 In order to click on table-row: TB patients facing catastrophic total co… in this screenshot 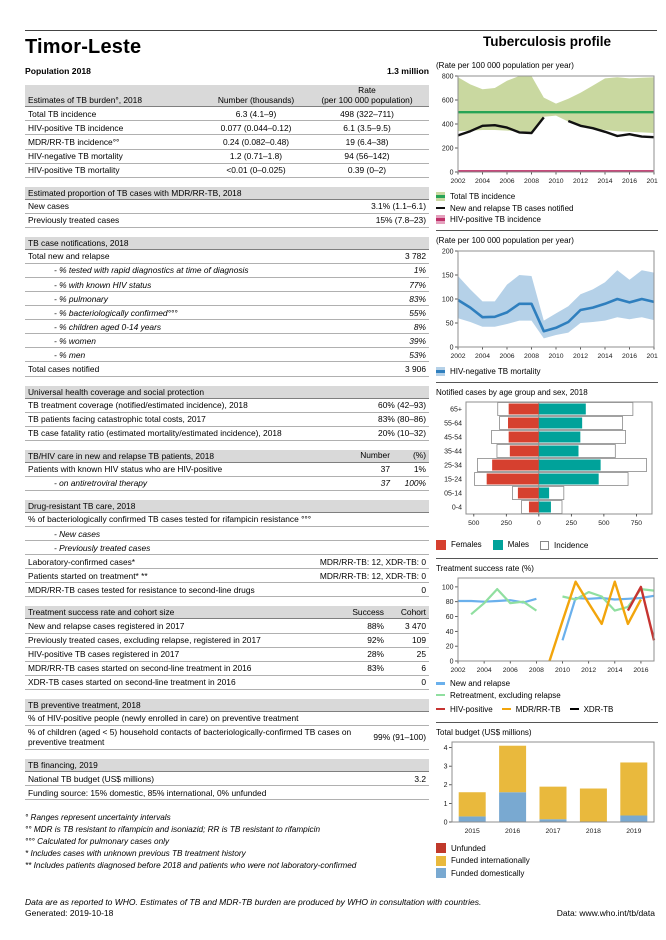, I will do `click(227, 420)`.